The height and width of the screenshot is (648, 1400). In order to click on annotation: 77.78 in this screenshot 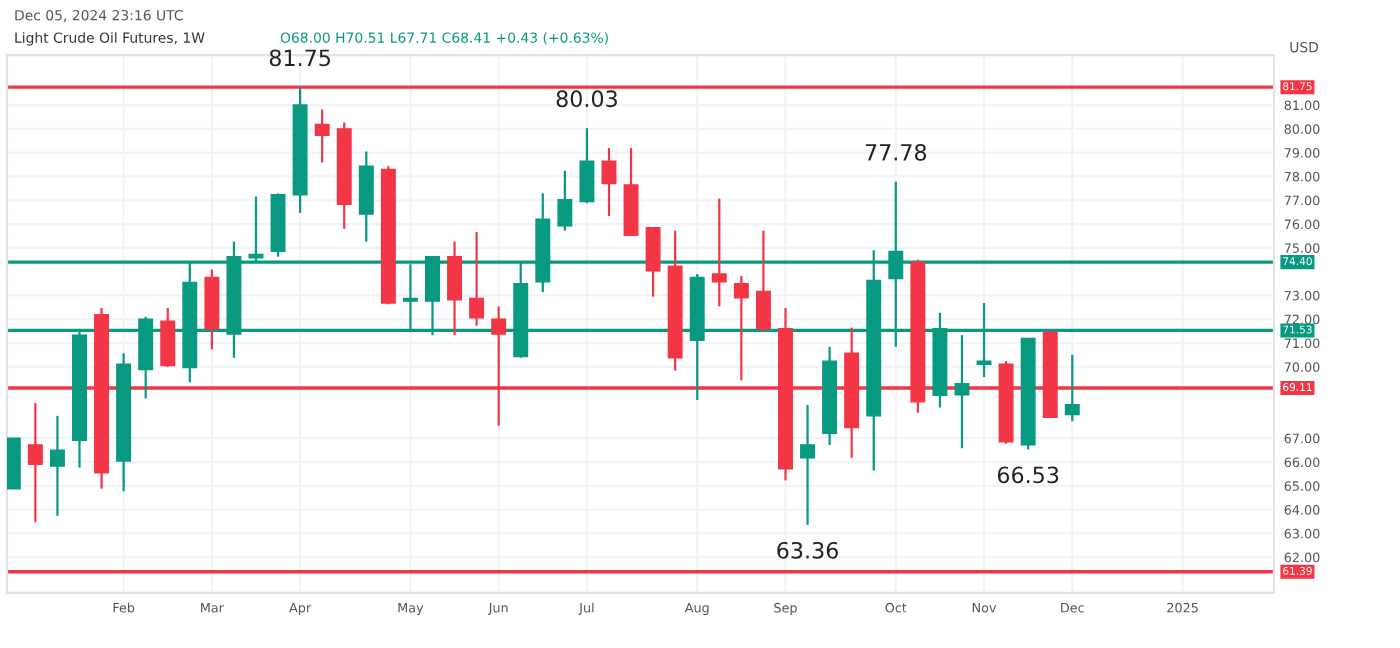, I will do `click(896, 152)`.